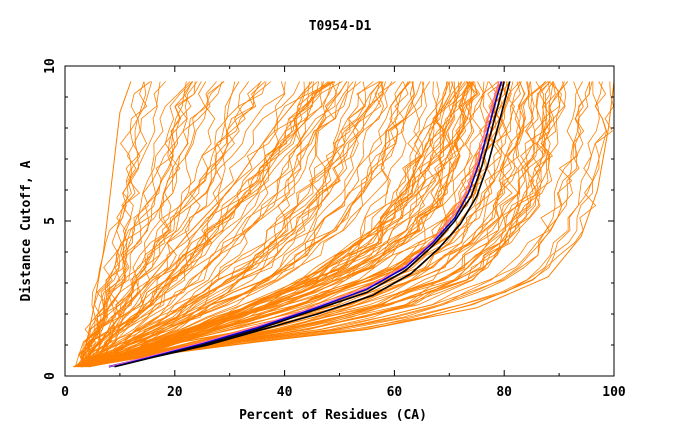 Image resolution: width=680 pixels, height=440 pixels. Describe the element at coordinates (504, 392) in the screenshot. I see `x-tick-label: 80` at that location.